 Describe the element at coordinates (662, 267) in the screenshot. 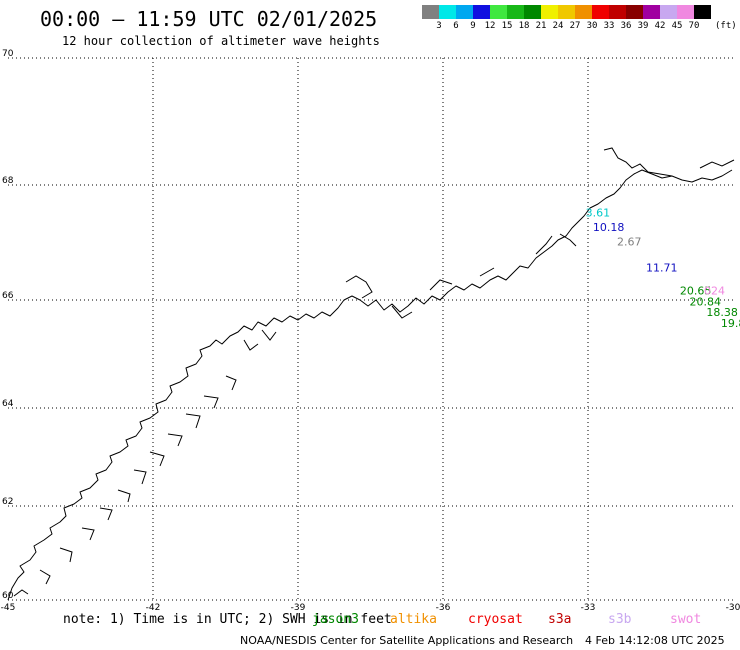

I see `wave-height-value: 11.71` at that location.